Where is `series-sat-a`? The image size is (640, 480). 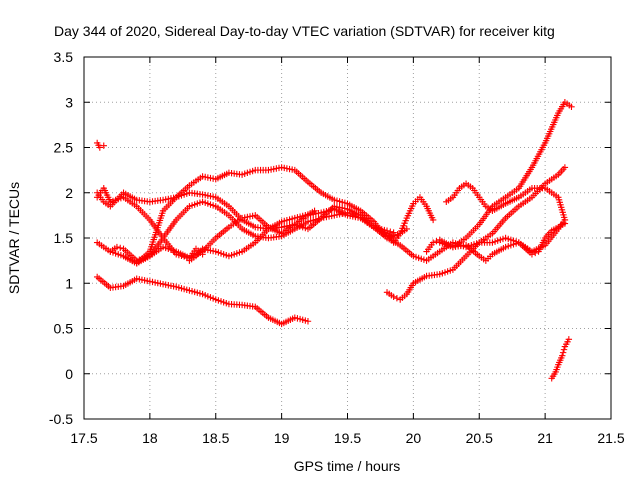
series-sat-a is located at coordinates (202, 300).